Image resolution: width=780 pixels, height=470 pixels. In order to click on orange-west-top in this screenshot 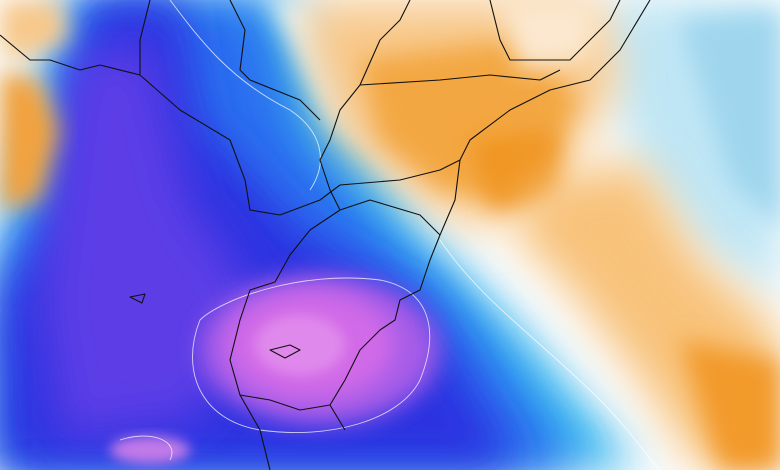, I will do `click(35, 30)`.